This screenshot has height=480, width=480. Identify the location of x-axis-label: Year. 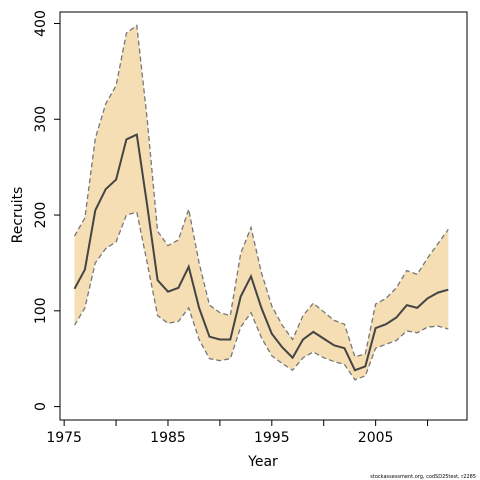
(262, 462).